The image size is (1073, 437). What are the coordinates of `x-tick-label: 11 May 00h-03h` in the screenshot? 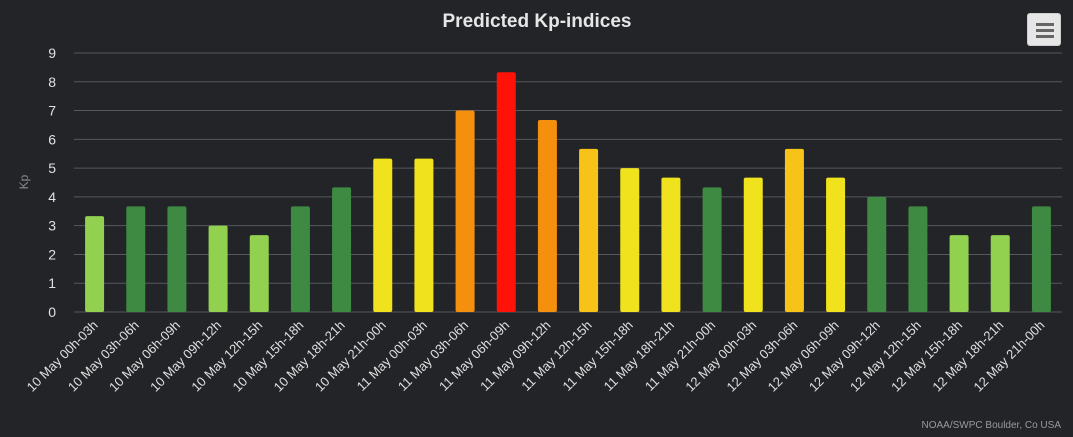 It's located at (392, 356).